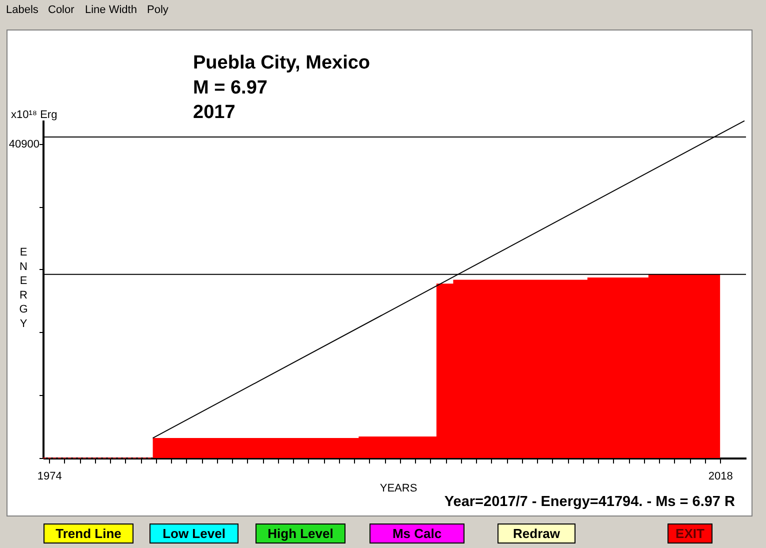  What do you see at coordinates (22, 10) in the screenshot?
I see `text: Labels` at bounding box center [22, 10].